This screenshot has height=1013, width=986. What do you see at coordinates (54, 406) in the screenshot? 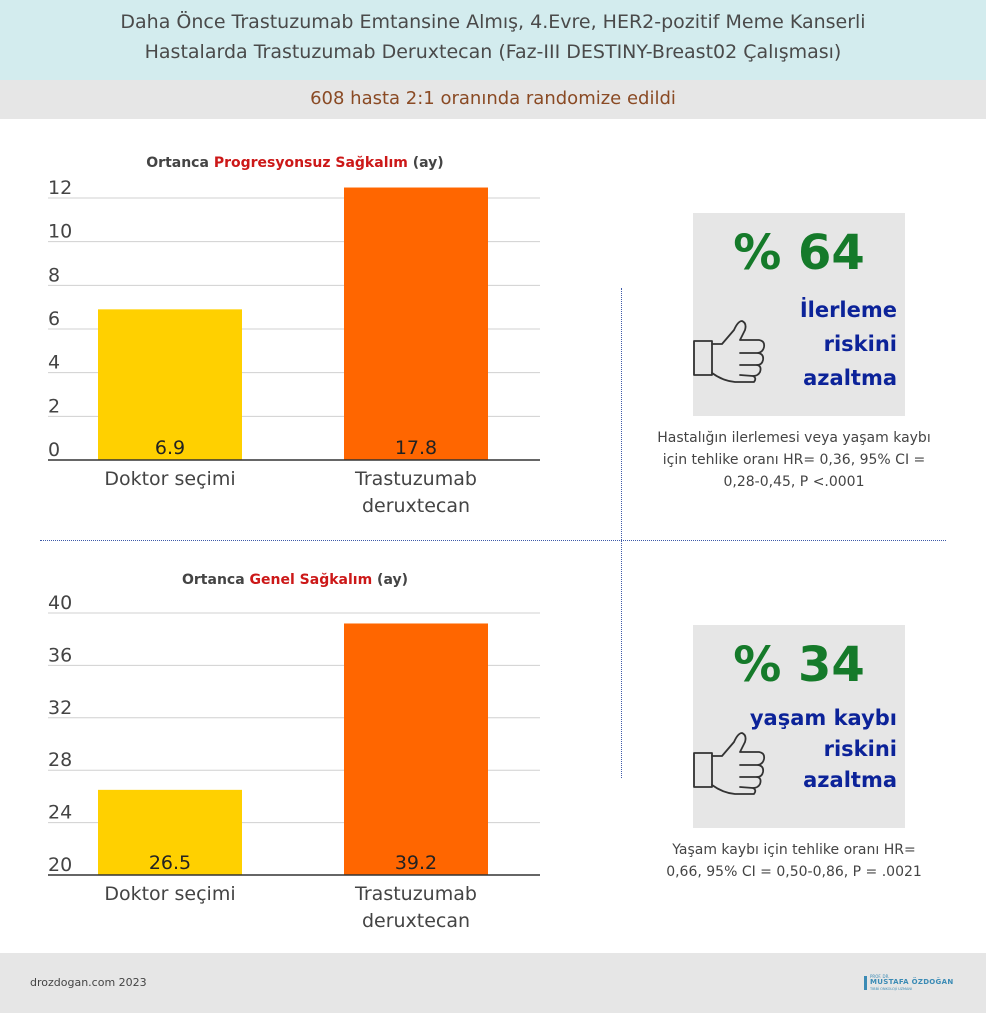
I see `y-tick-label: 2` at bounding box center [54, 406].